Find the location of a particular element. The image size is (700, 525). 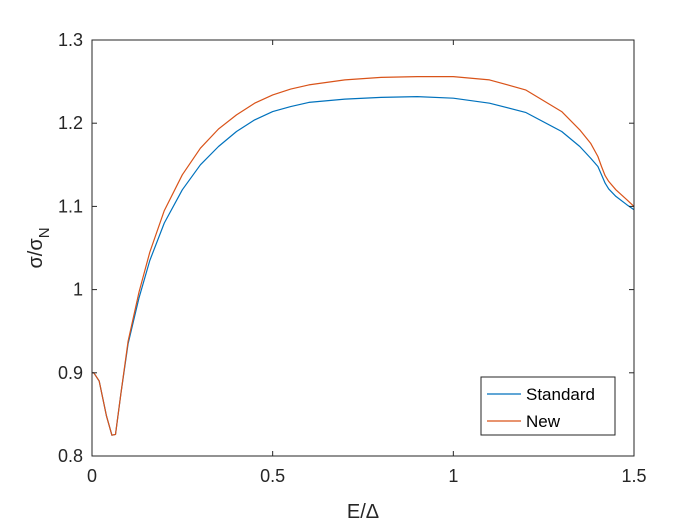

y-tick-label: 1.2 is located at coordinates (70, 123).